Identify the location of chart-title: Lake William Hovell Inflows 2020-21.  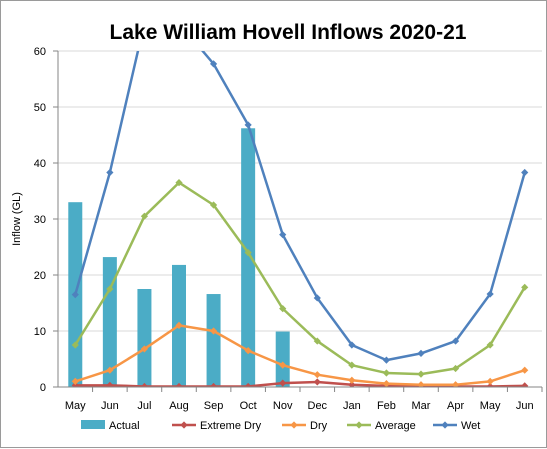
(288, 32).